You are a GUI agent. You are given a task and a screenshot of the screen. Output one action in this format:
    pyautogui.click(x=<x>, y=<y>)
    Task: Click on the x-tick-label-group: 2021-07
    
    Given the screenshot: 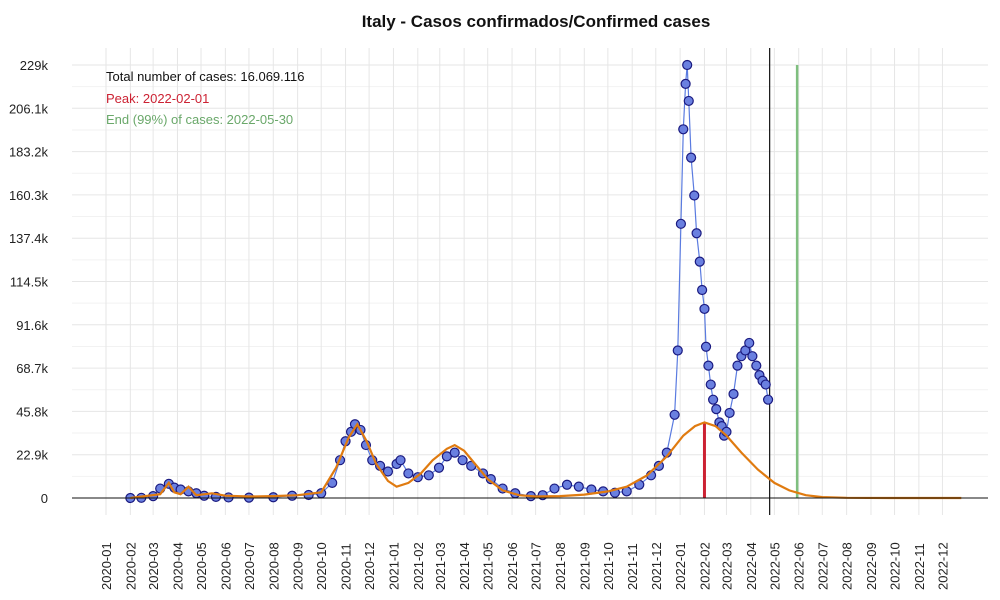 What is the action you would take?
    pyautogui.click(x=536, y=566)
    